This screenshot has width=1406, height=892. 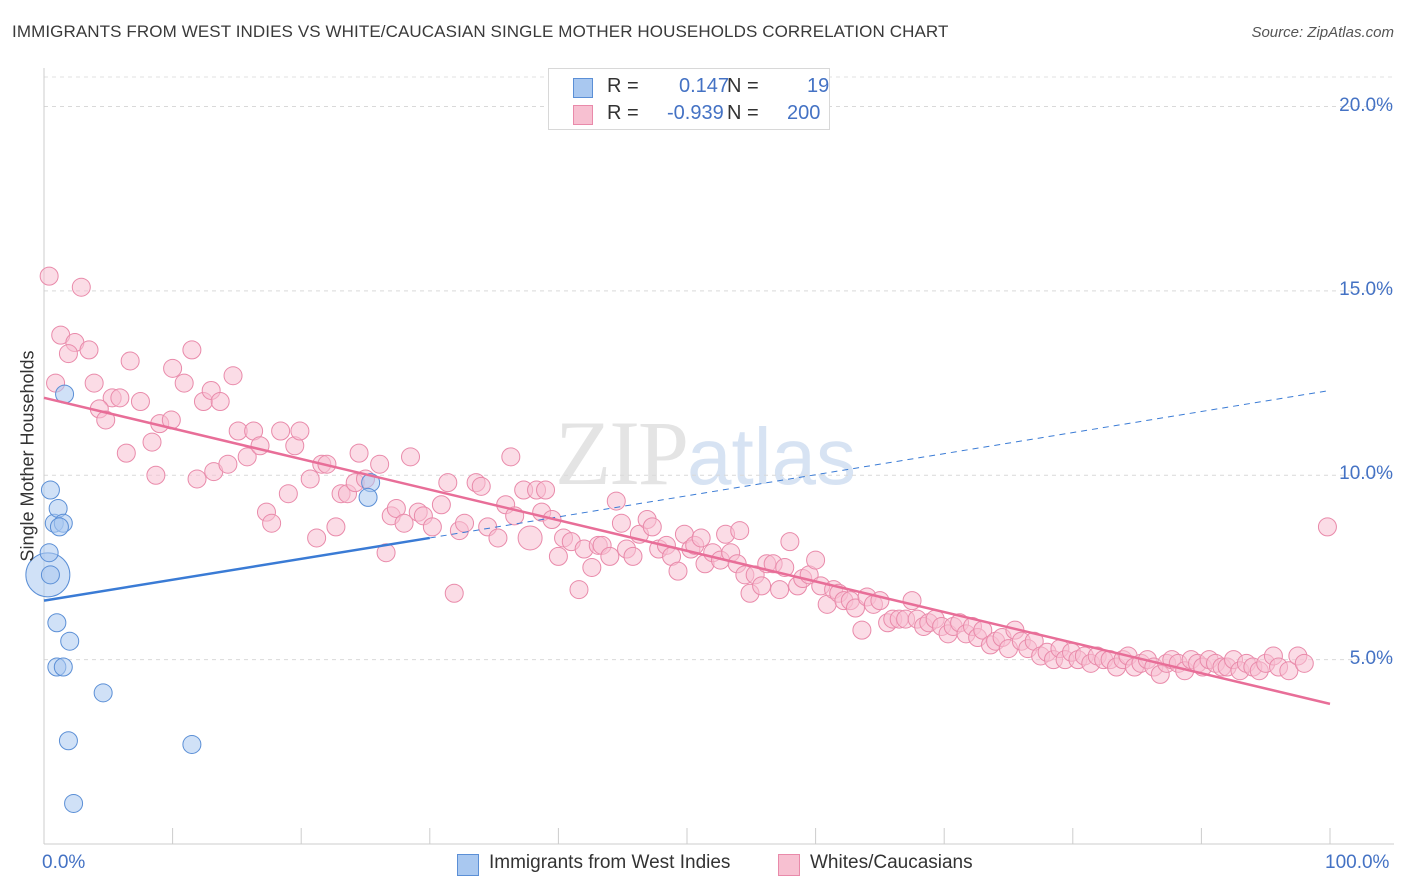 I want to click on watermark-atlas: atlas, so click(x=771, y=456).